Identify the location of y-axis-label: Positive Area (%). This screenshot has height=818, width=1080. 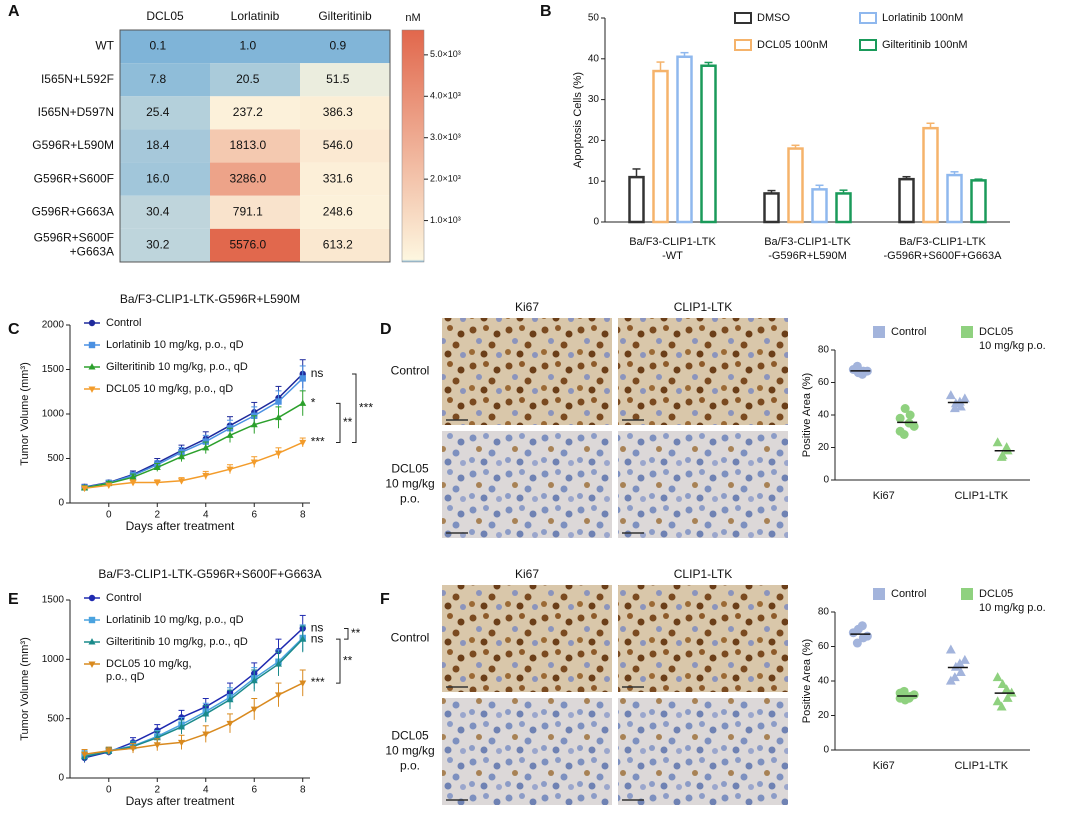
(807, 681).